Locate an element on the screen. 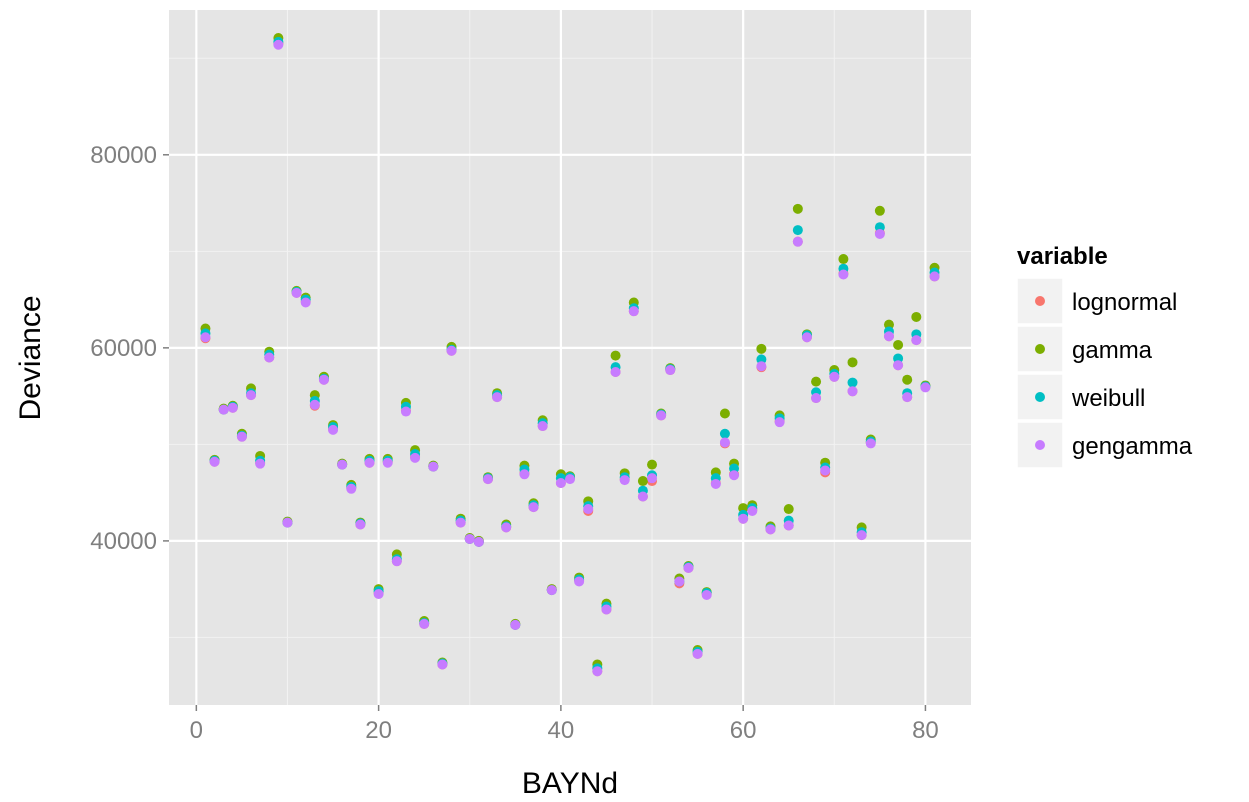 Image resolution: width=1249 pixels, height=802 pixels. legend-title: variable is located at coordinates (1062, 256).